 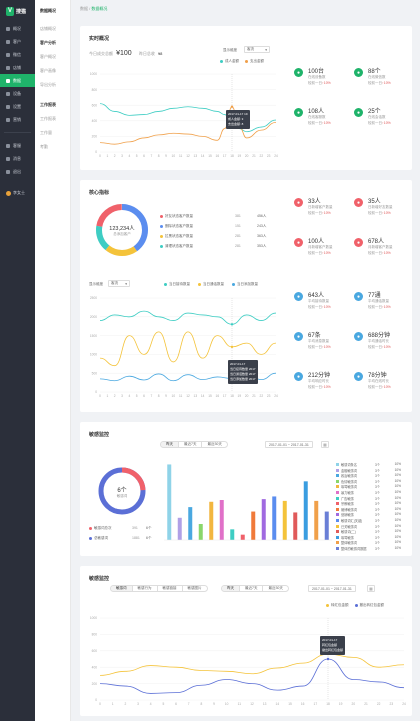 I want to click on x-tick-label: 15, so click(x=290, y=704).